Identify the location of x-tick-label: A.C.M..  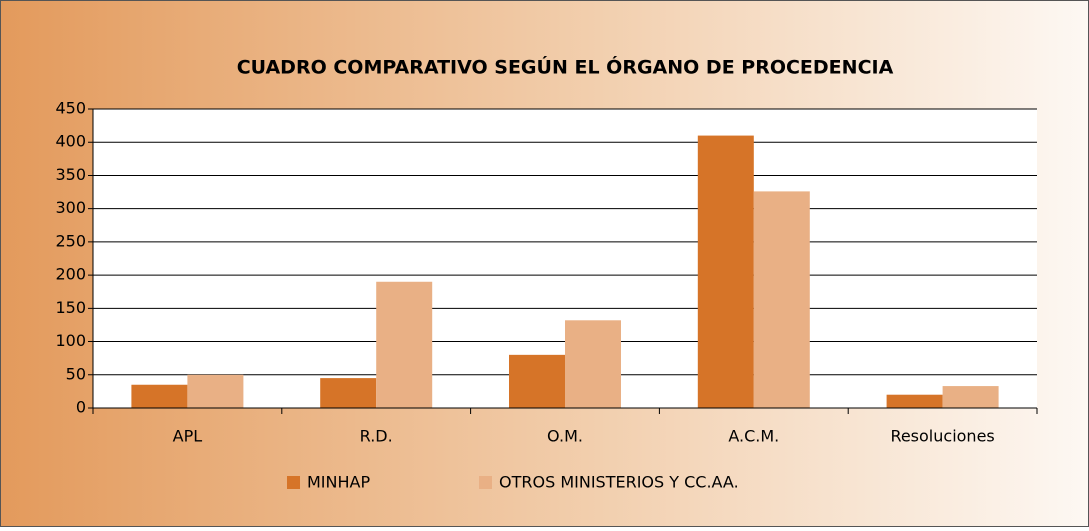
(753, 436).